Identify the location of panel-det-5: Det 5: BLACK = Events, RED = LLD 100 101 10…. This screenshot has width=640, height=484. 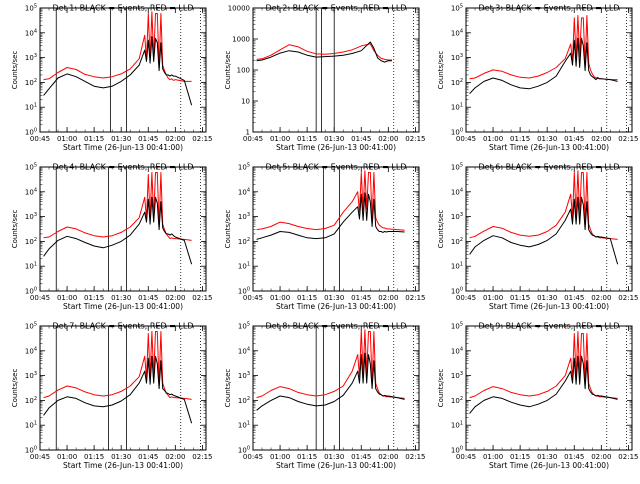
(324, 237).